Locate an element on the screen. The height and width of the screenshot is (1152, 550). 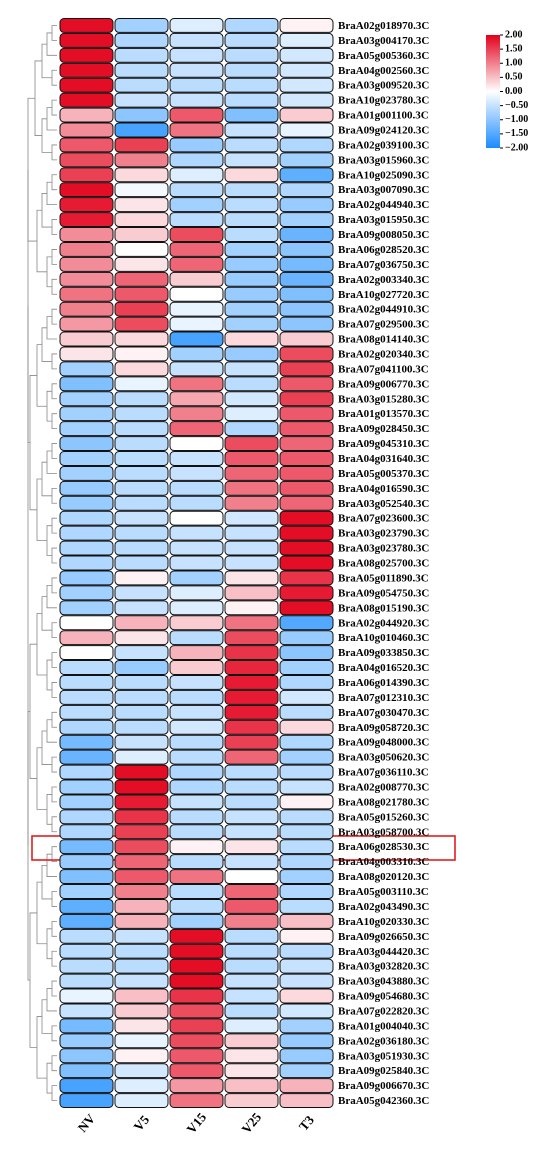
row-label: BraA06g014390.3C is located at coordinates (383, 683).